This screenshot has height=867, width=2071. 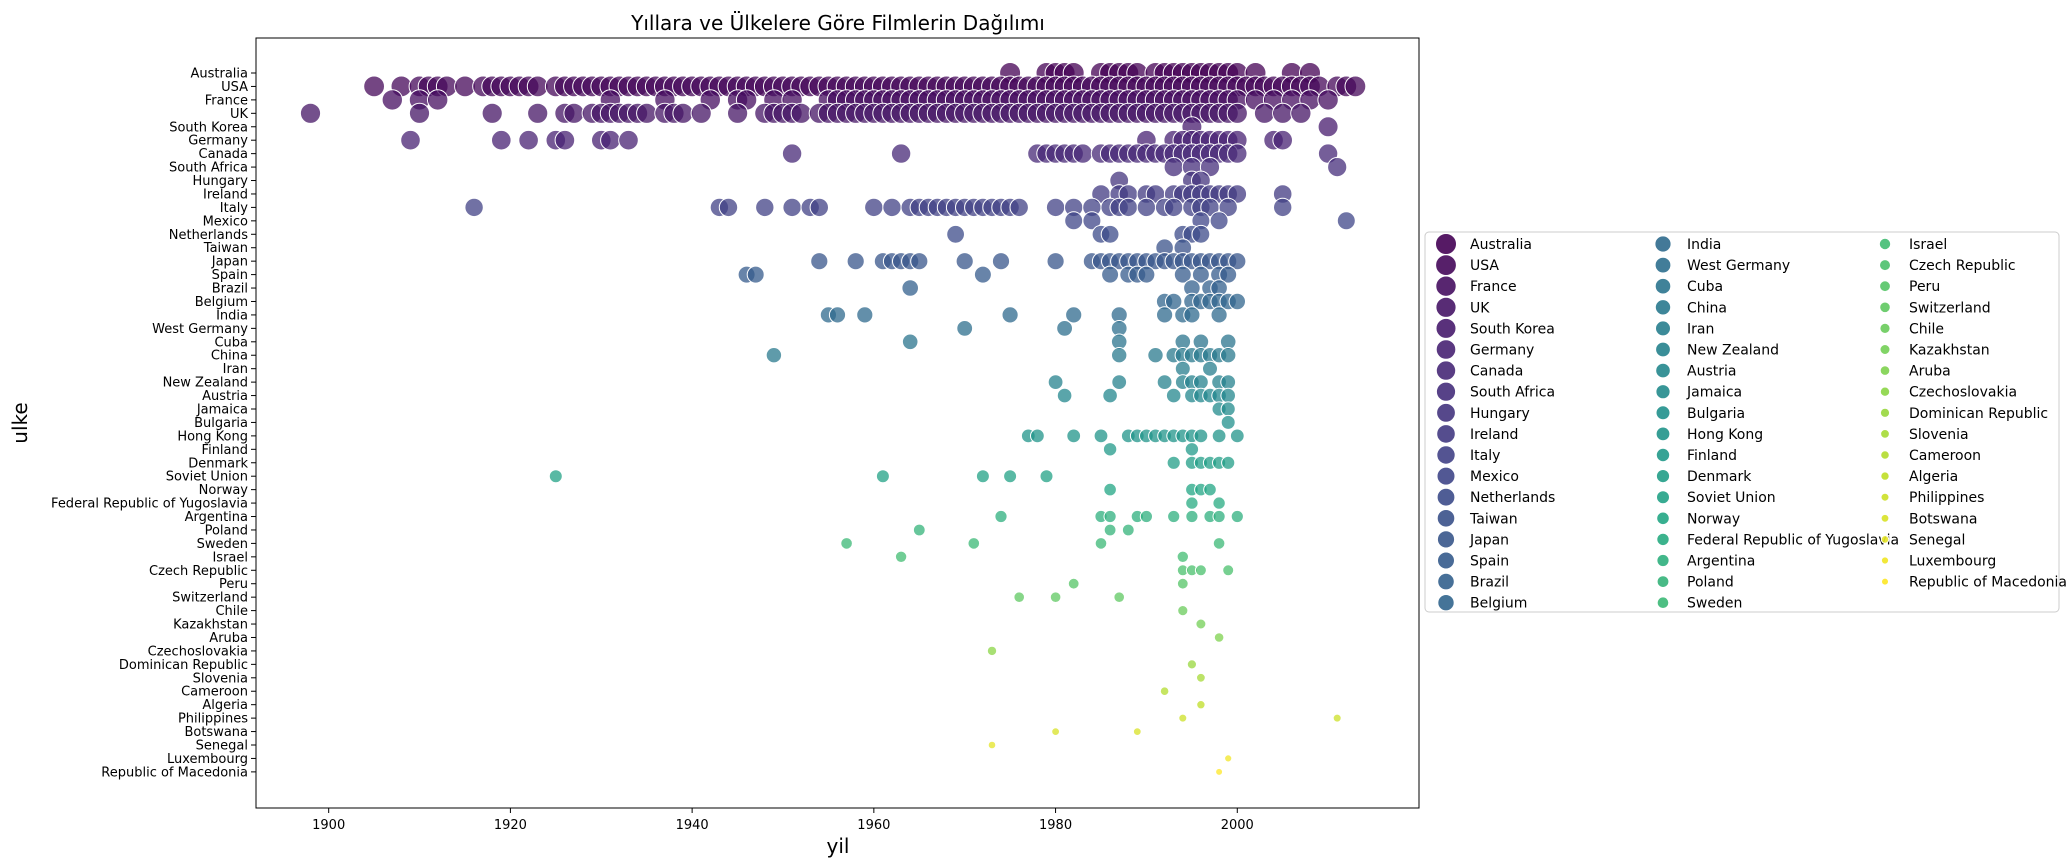 I want to click on y-tick-label: Czechoslovakia, so click(x=198, y=651).